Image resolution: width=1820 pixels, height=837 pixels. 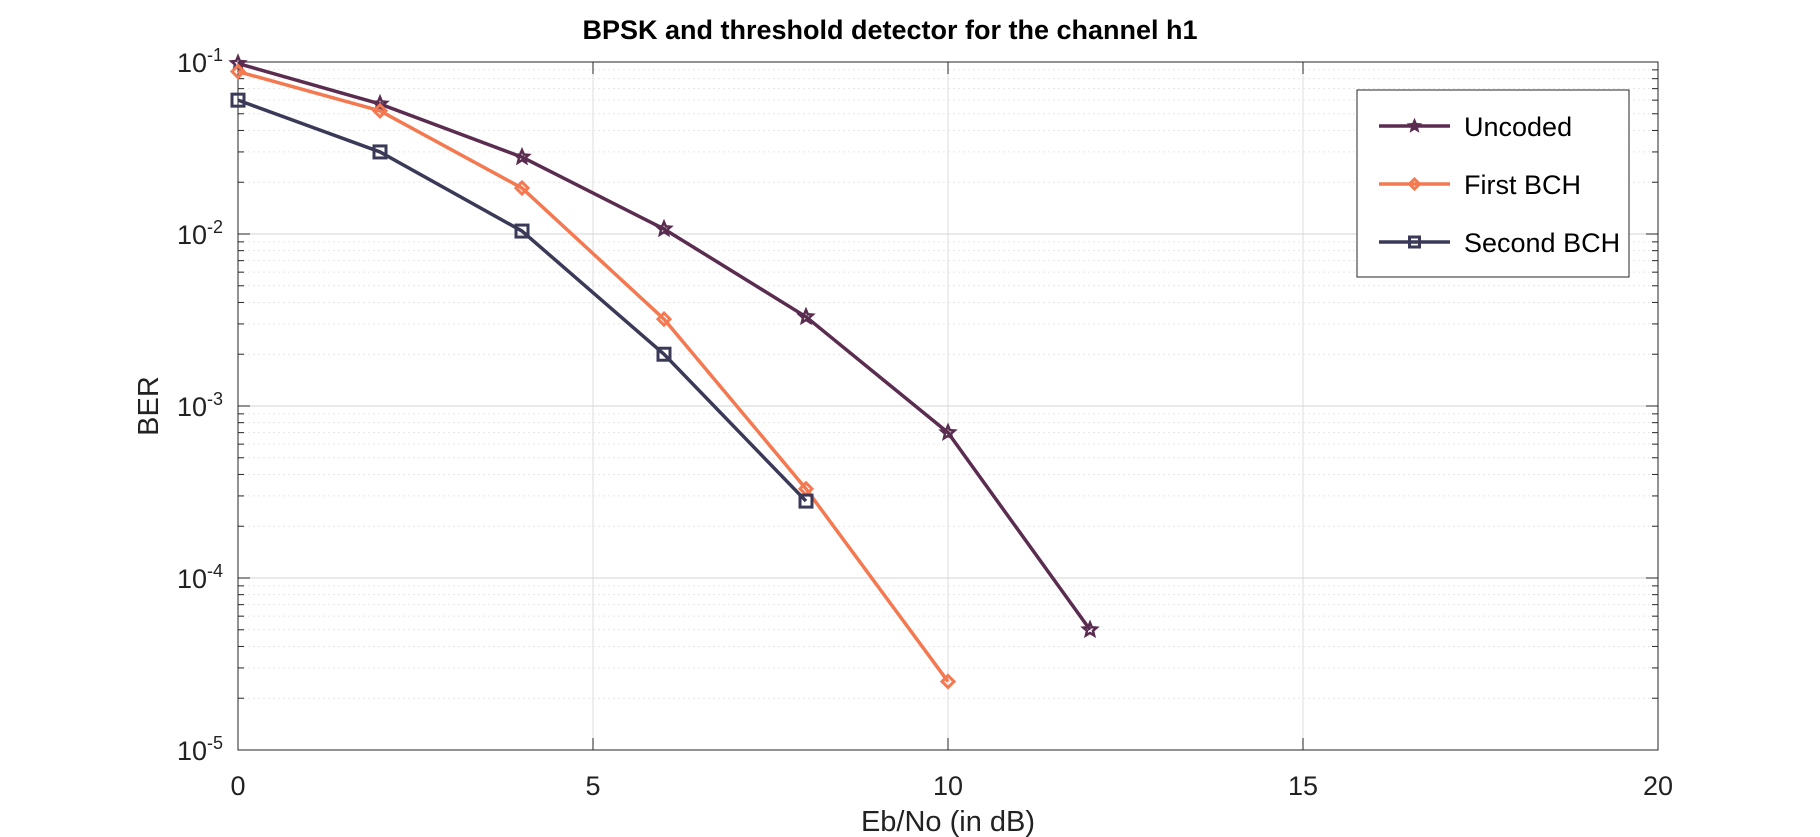 What do you see at coordinates (200, 577) in the screenshot?
I see `y-tick-label: 10⁻⁴` at bounding box center [200, 577].